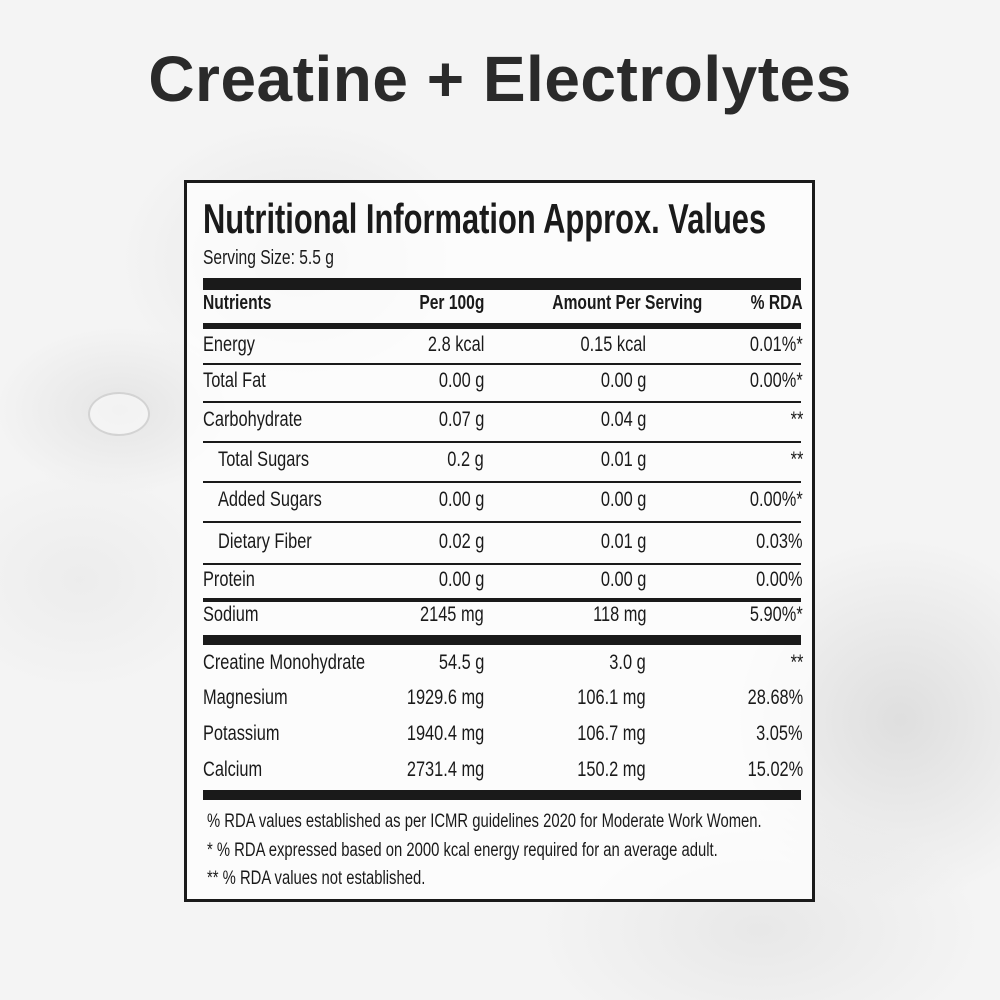 Image resolution: width=1000 pixels, height=1000 pixels. I want to click on per-serving-value: 118 mg, so click(619, 614).